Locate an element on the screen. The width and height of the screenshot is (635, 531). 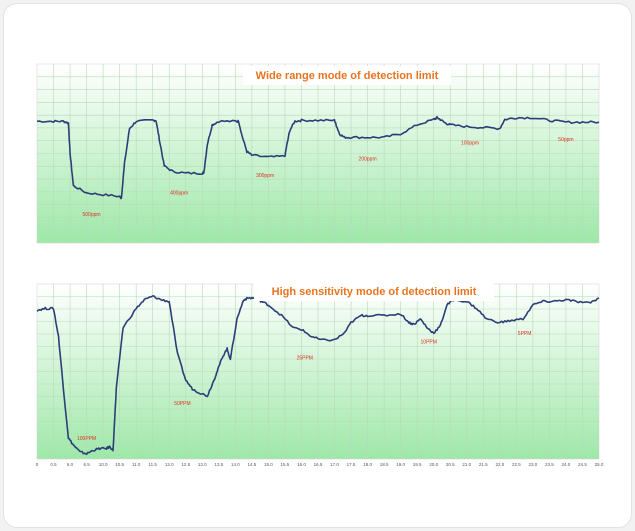
annotation-label: 300ppm is located at coordinates (265, 176).